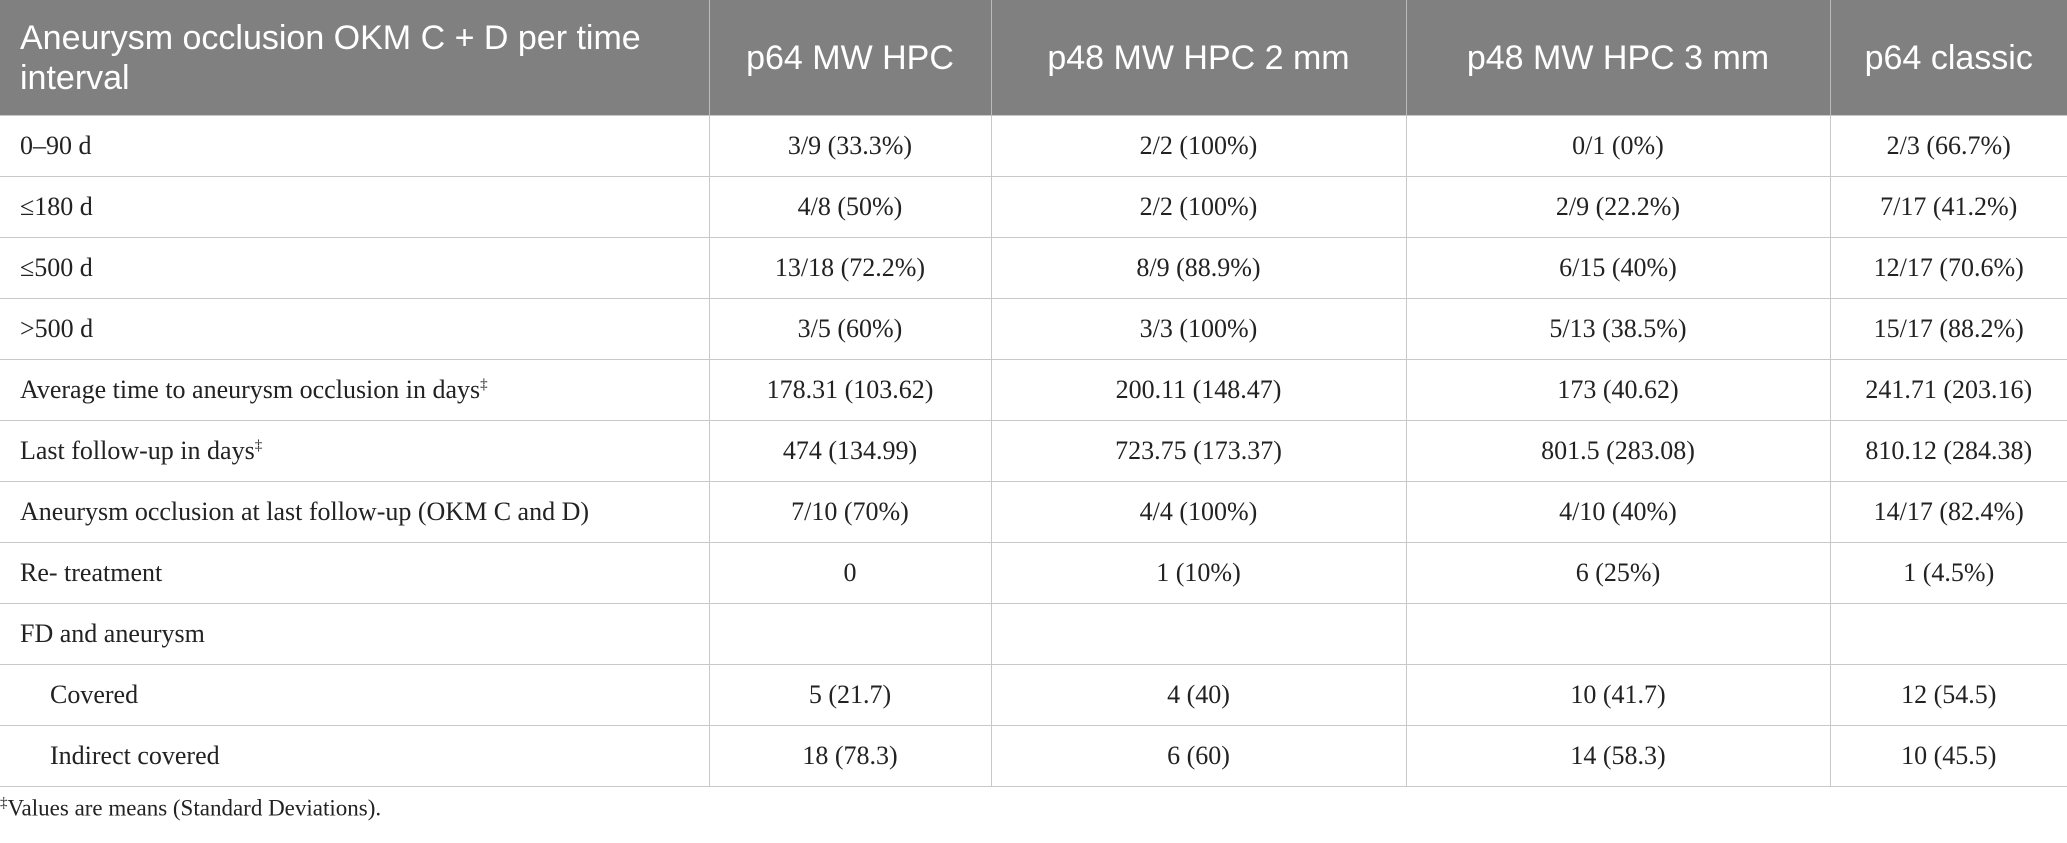 The height and width of the screenshot is (843, 2067). I want to click on cell: 8/9 (88.9%), so click(1198, 268).